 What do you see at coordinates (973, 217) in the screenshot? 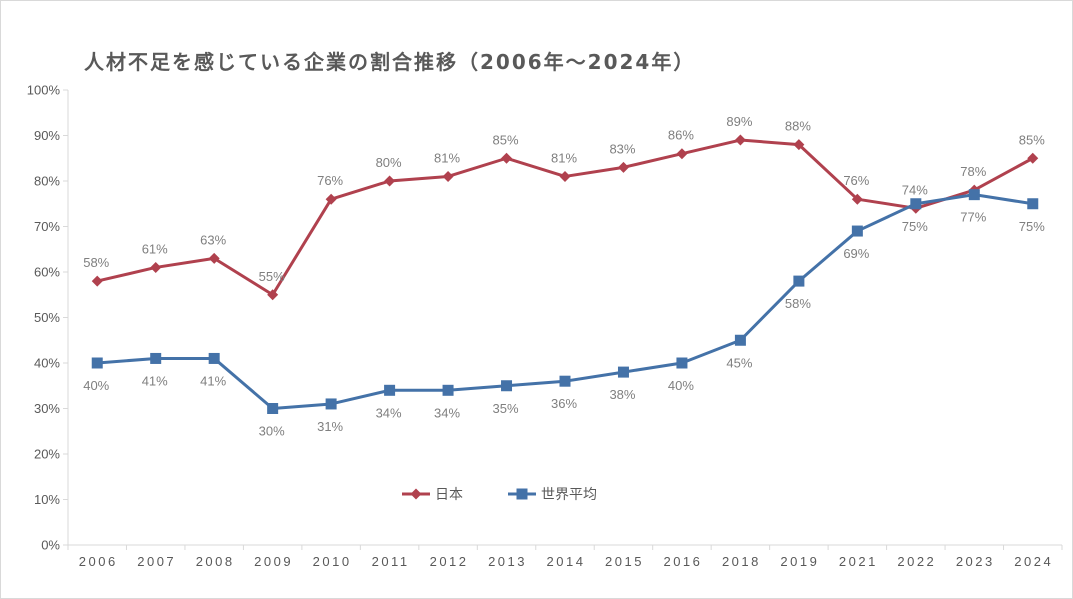
I see `data-label-world: 77%` at bounding box center [973, 217].